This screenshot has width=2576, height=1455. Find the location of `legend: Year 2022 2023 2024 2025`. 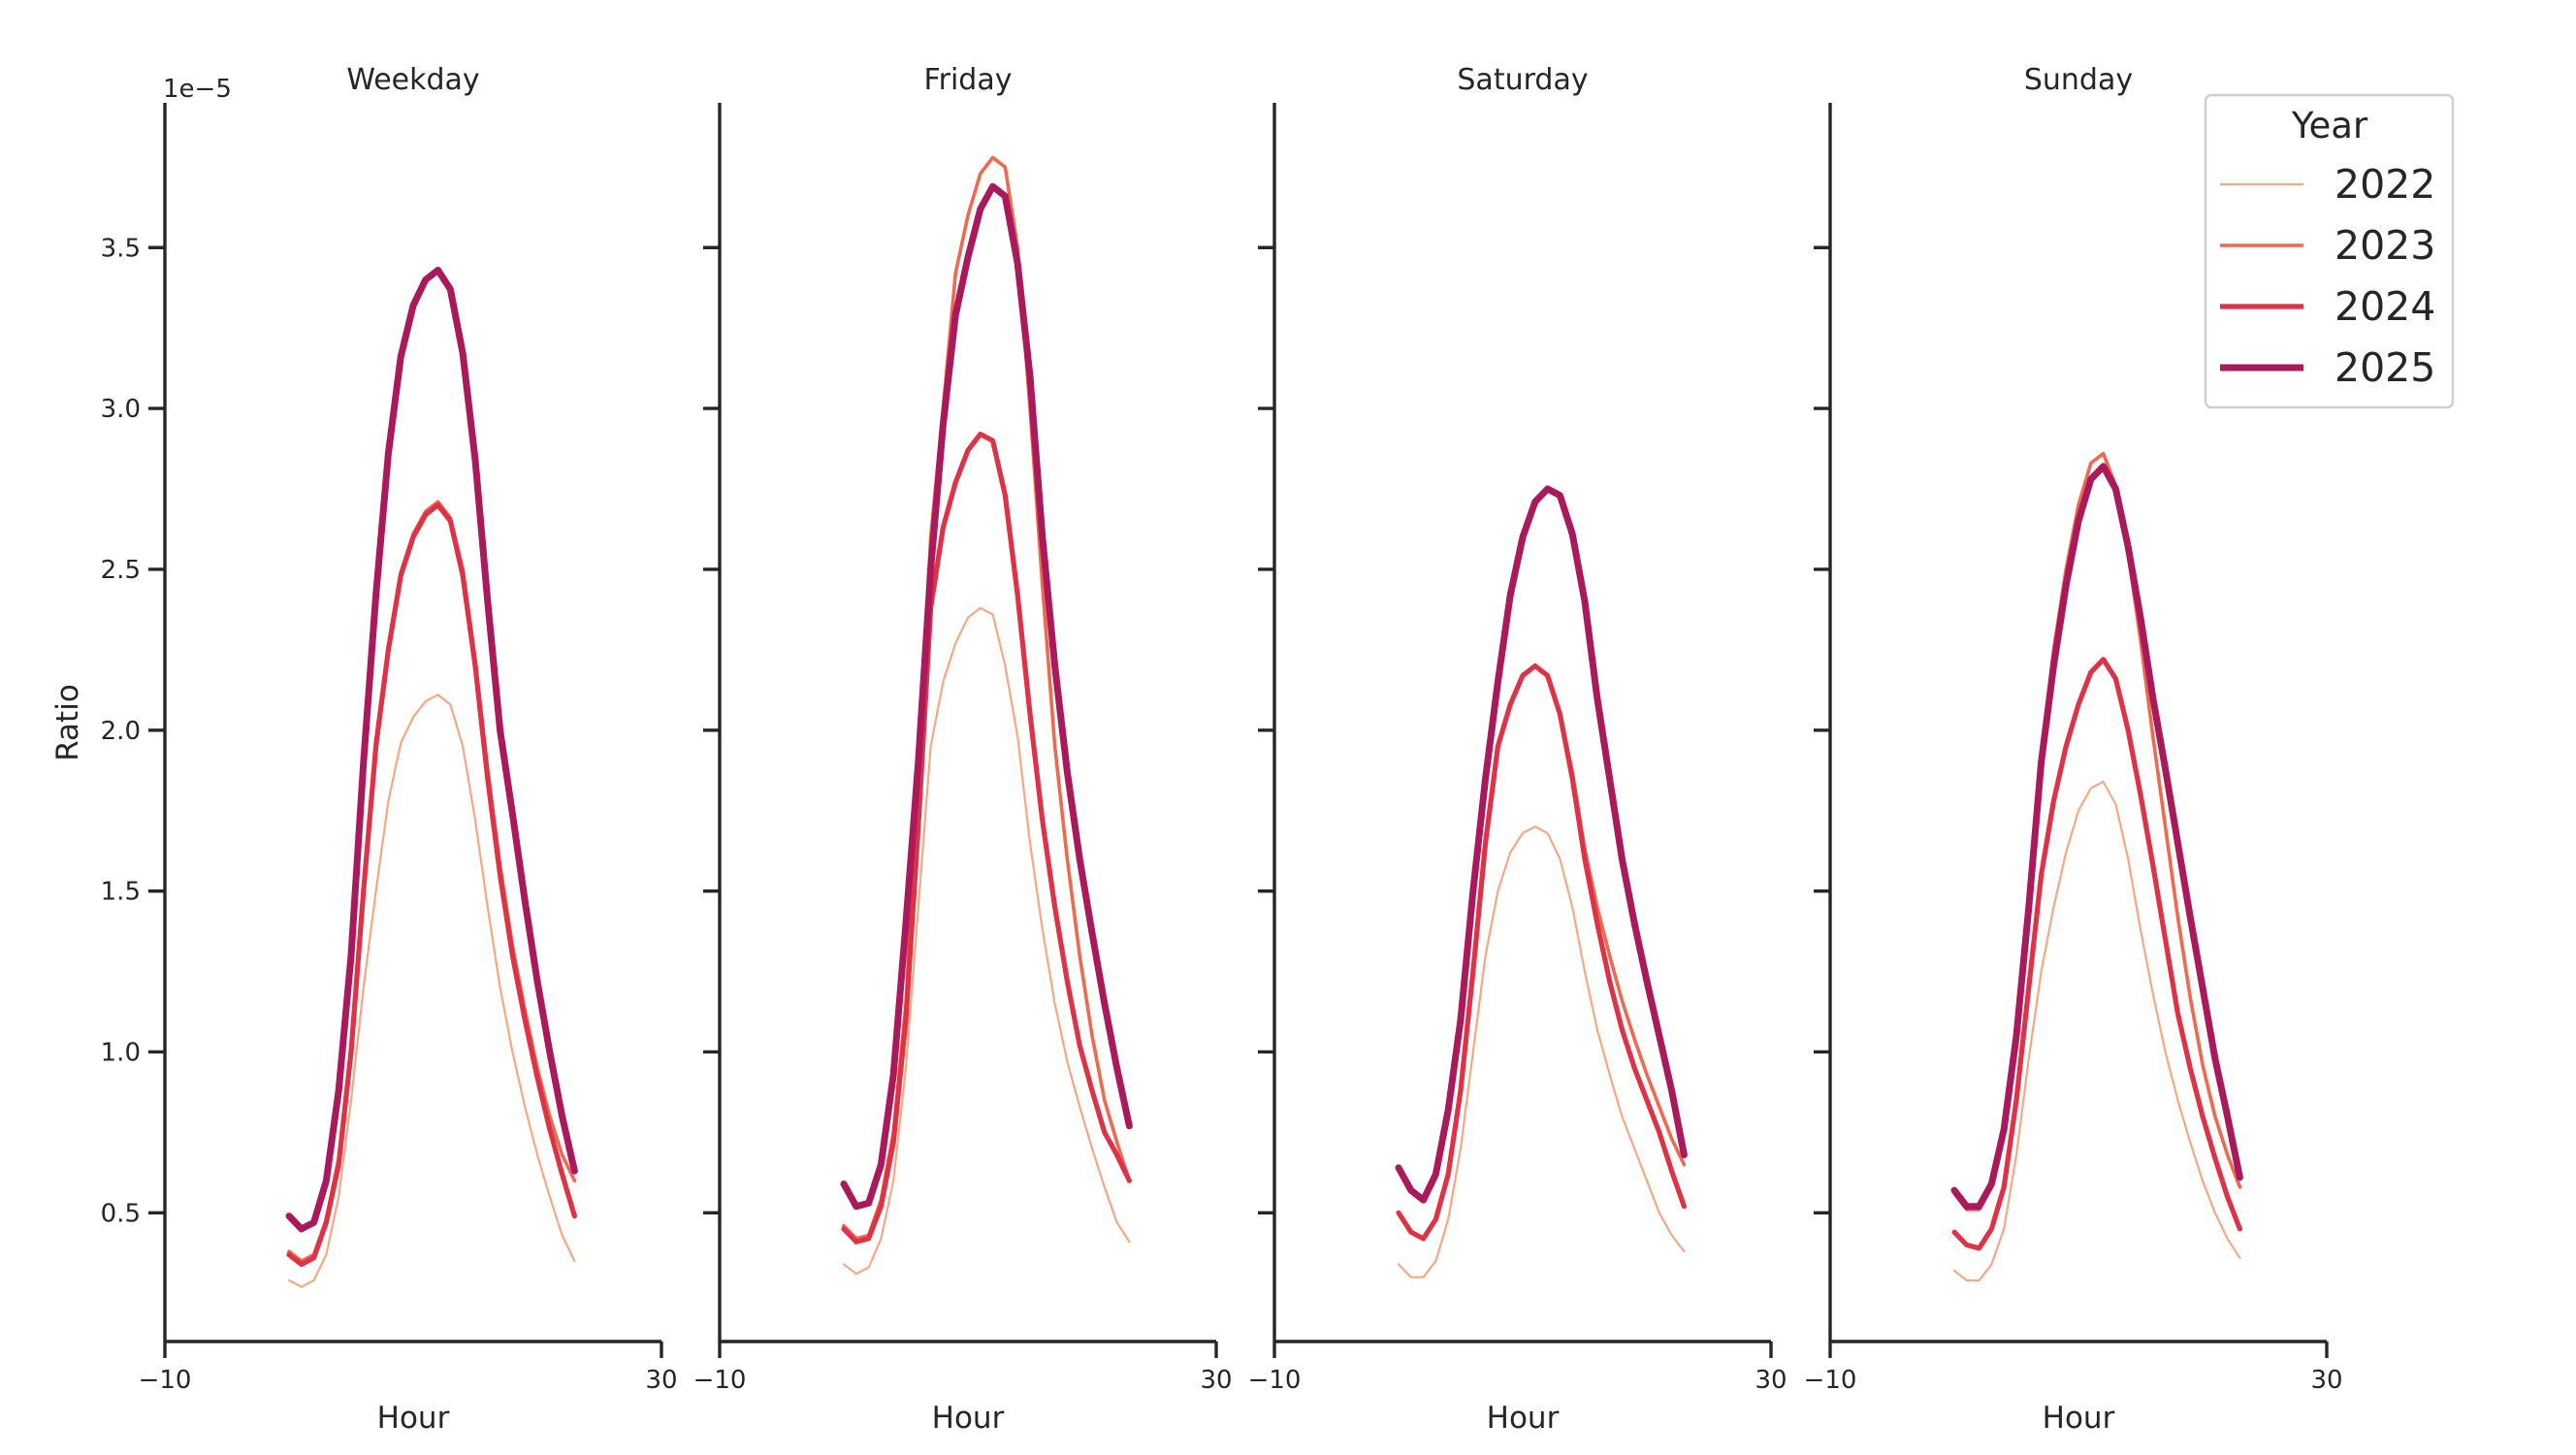

legend: Year 2022 2023 2024 2025 is located at coordinates (2329, 251).